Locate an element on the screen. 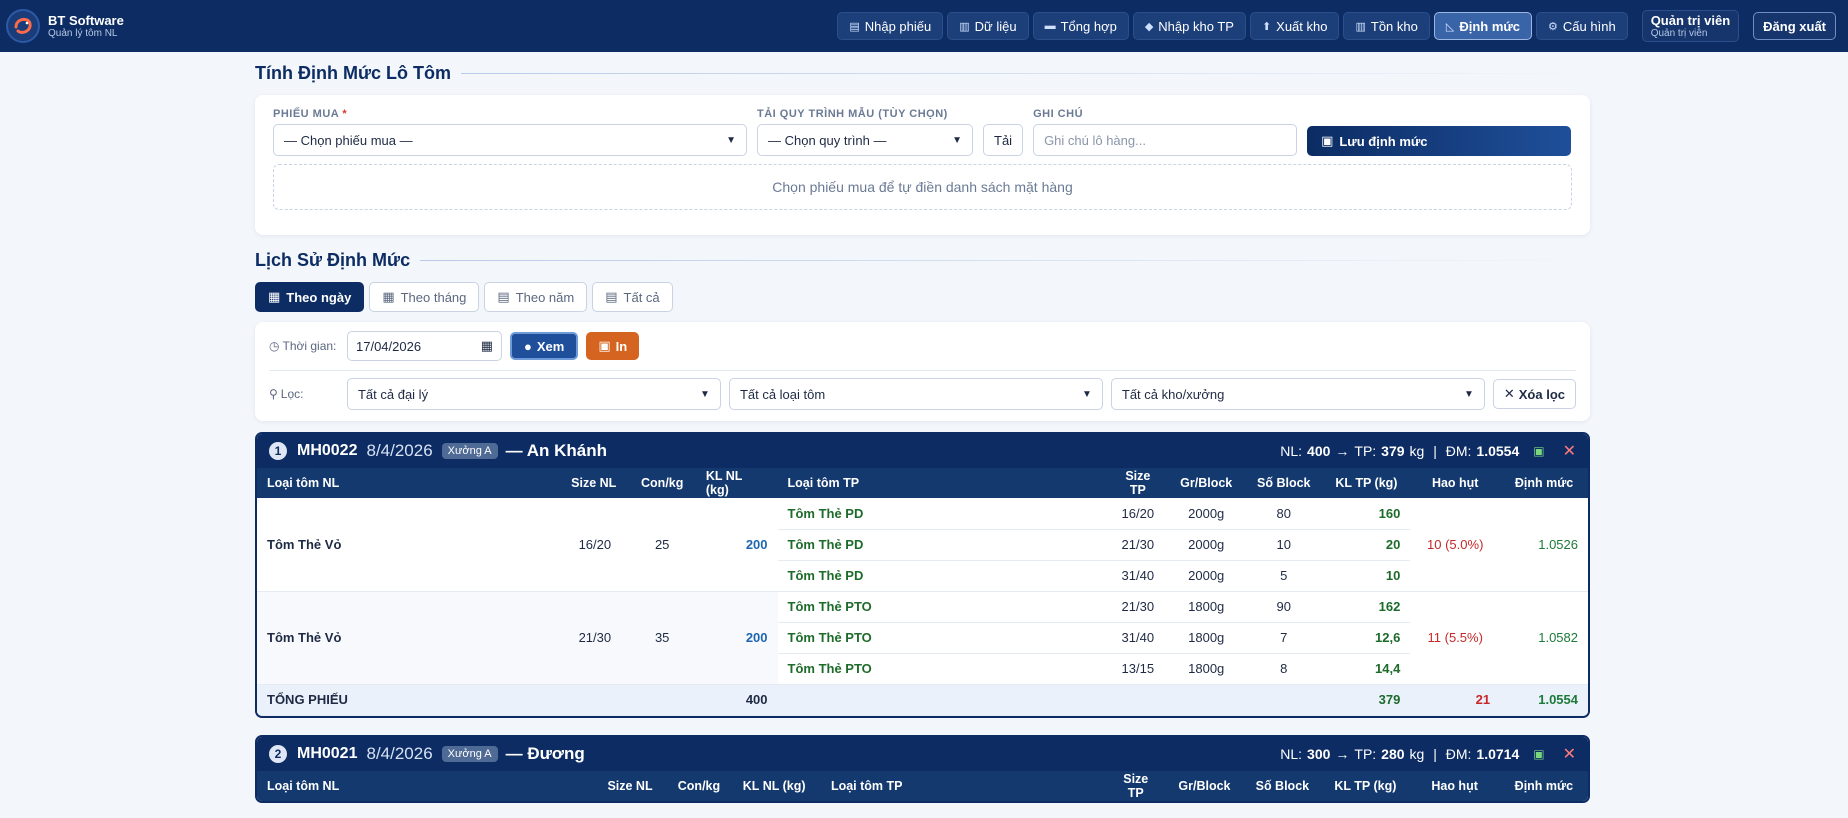  nav-nhap-kho-tp: ◆ Nhập kho TP is located at coordinates (1189, 26).